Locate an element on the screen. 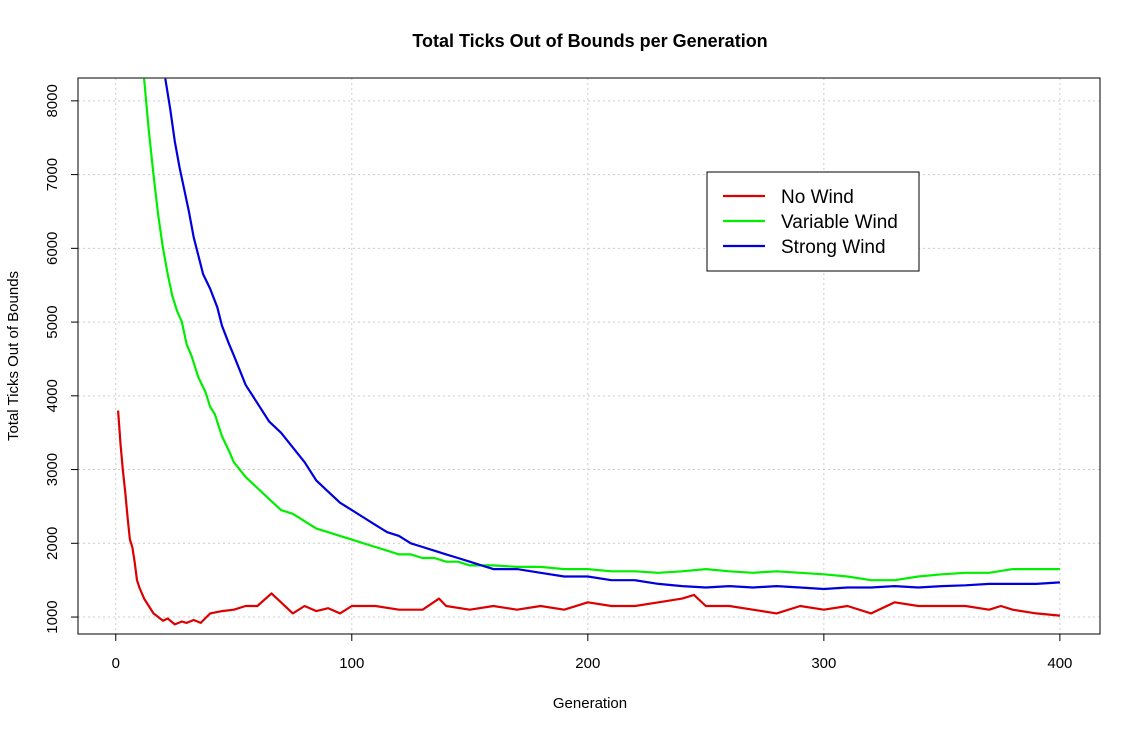 The height and width of the screenshot is (732, 1140). x-tick-label: 400 is located at coordinates (1059, 663).